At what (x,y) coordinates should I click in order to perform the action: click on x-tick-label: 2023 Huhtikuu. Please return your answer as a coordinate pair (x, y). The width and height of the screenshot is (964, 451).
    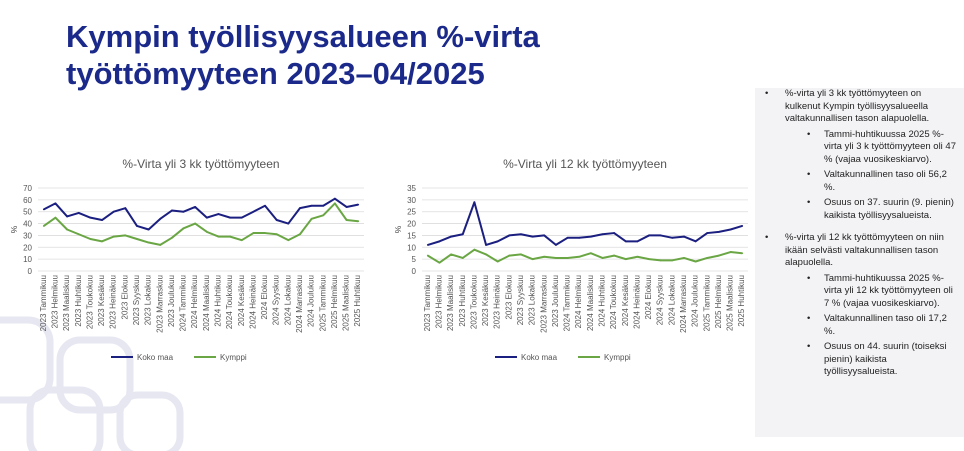
    Looking at the image, I should click on (462, 301).